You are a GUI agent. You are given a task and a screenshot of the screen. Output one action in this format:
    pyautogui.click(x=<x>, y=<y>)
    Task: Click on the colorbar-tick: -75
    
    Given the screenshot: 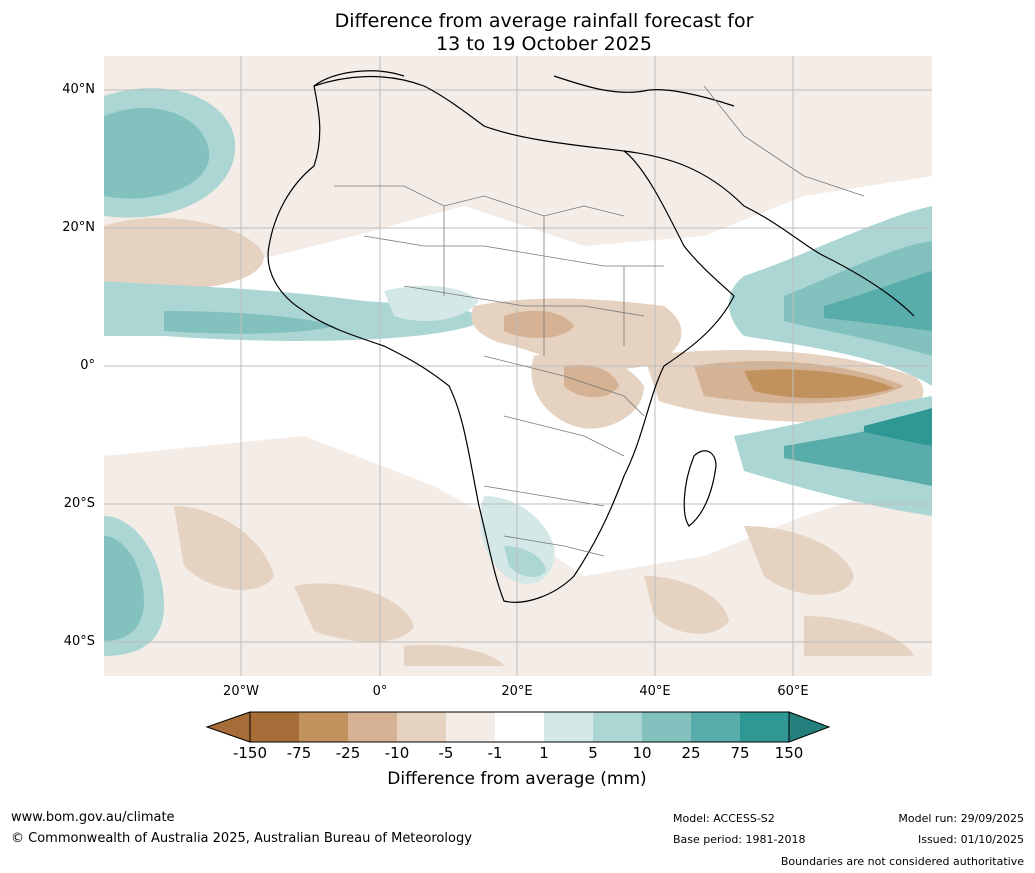 What is the action you would take?
    pyautogui.click(x=299, y=753)
    